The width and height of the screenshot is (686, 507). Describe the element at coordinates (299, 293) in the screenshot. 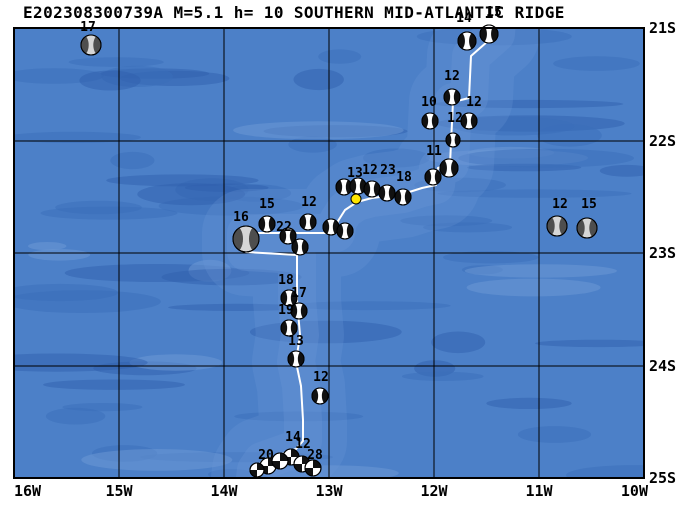

I see `event-number-label: 17` at that location.